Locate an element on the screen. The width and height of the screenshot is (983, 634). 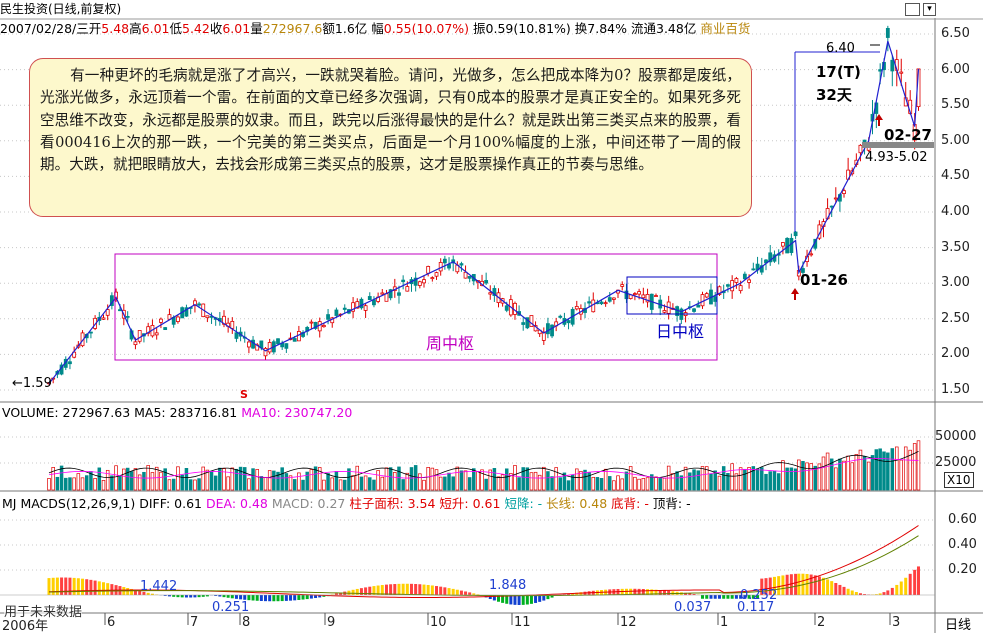
day-zone-label: 日中枢 is located at coordinates (680, 330).